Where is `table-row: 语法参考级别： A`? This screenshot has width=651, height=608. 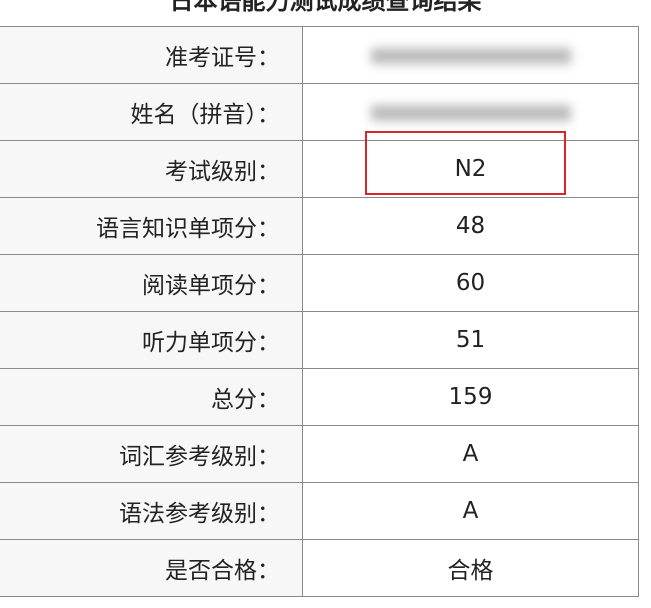 table-row: 语法参考级别： A is located at coordinates (319, 511).